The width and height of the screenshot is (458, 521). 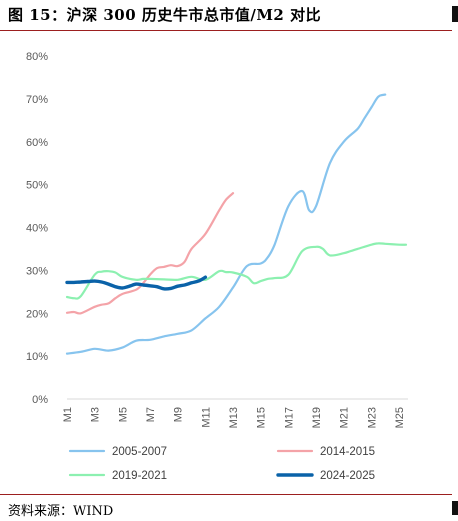 I want to click on legend-item: 2005-2007, so click(x=117, y=452).